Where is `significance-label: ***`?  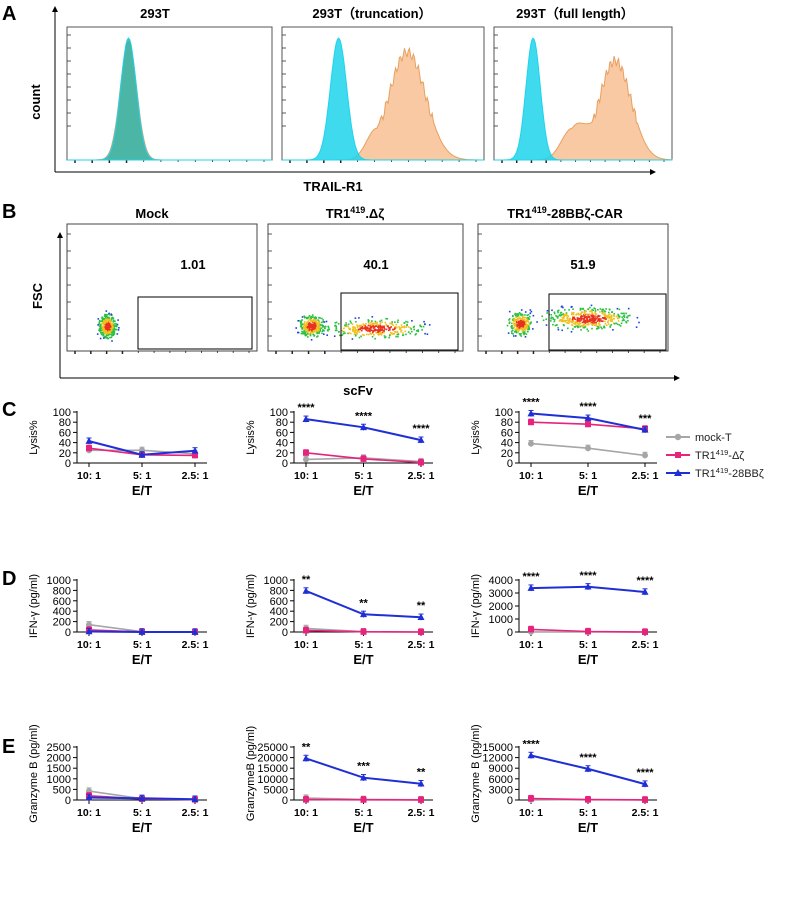
significance-label: *** is located at coordinates (364, 767).